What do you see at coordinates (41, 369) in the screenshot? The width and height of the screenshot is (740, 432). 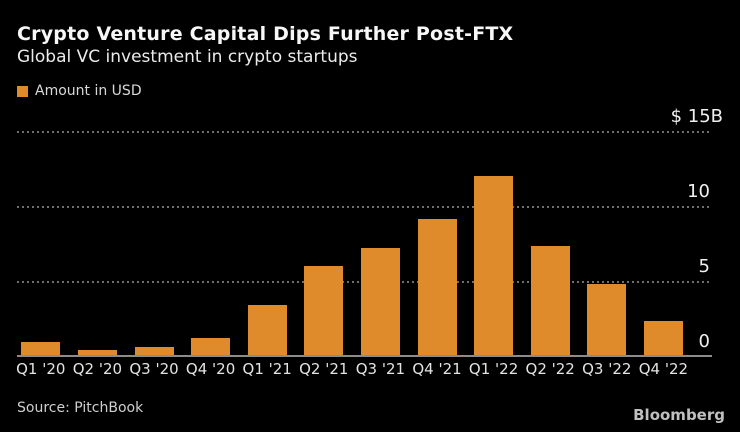 I see `x-axis-tick-q1-20: Q1 '20` at bounding box center [41, 369].